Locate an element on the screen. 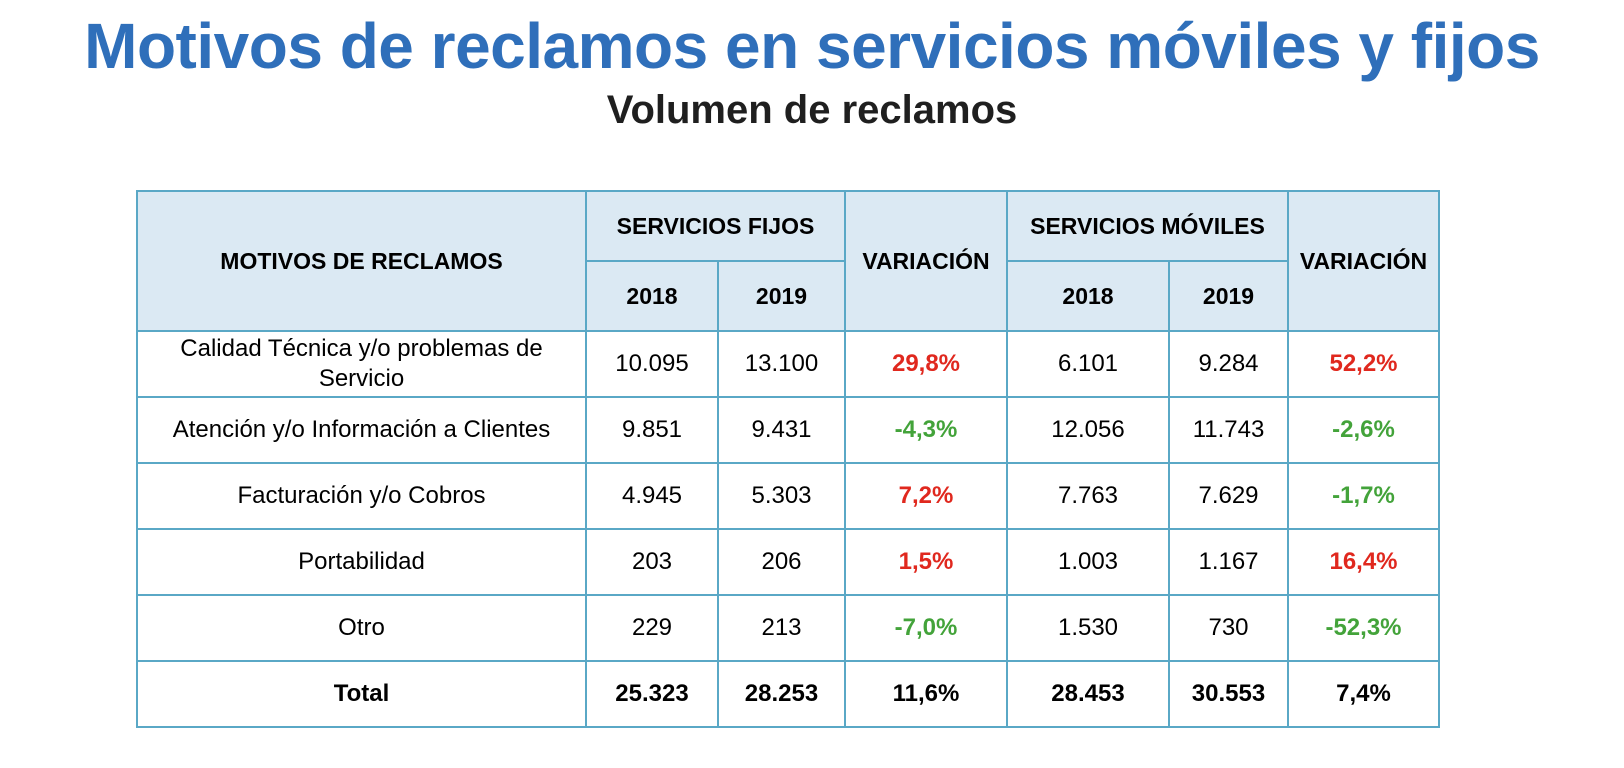  row-fijos-2019: 213 is located at coordinates (781, 628).